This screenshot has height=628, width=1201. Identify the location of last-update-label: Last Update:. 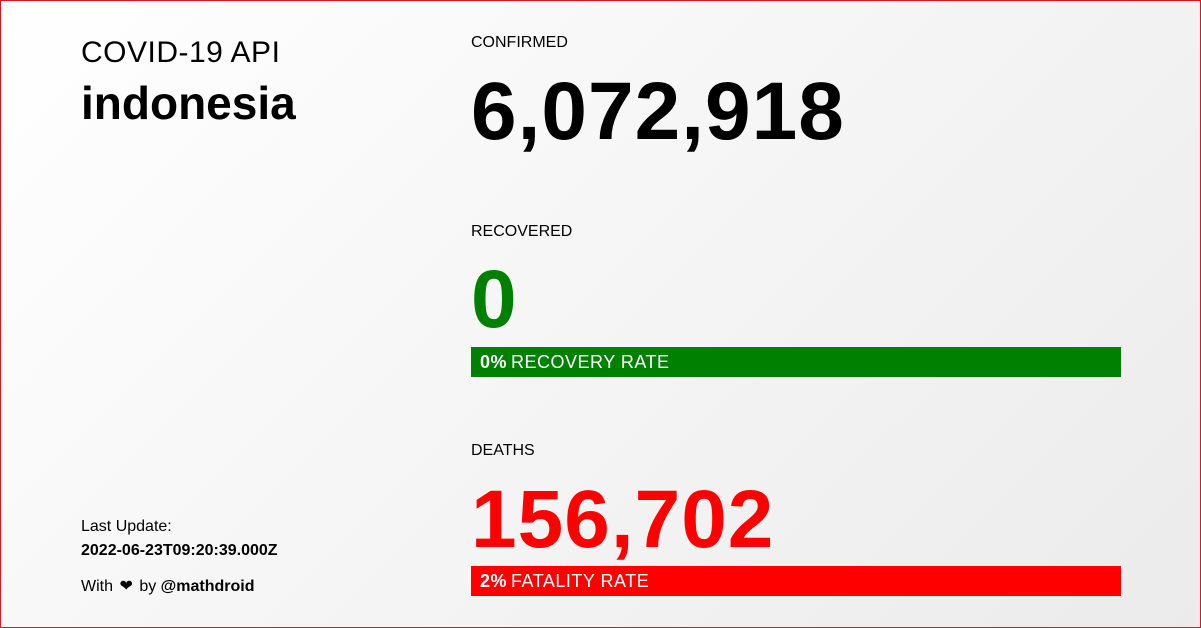
(126, 526).